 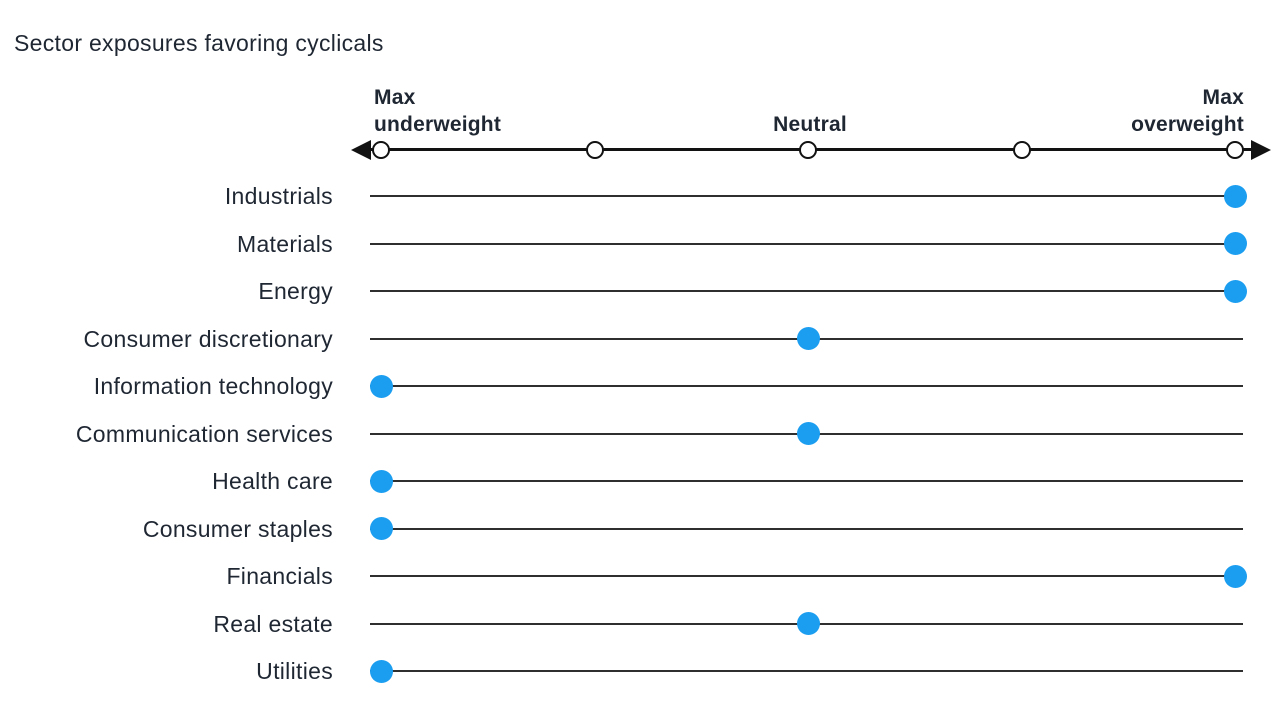 What do you see at coordinates (279, 576) in the screenshot?
I see `sector-label: Financials` at bounding box center [279, 576].